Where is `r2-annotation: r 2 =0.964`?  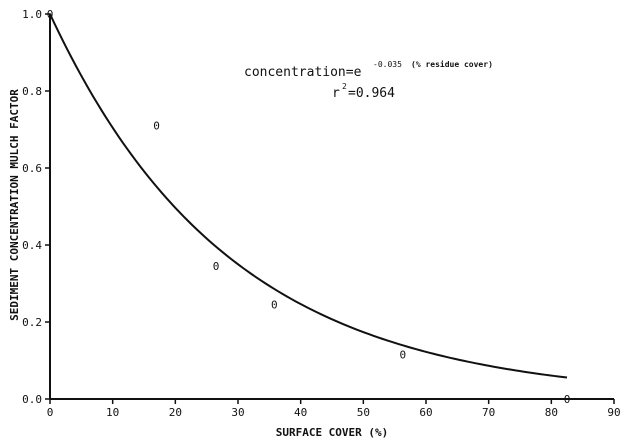
r2-annotation: r 2 =0.964 is located at coordinates (363, 91).